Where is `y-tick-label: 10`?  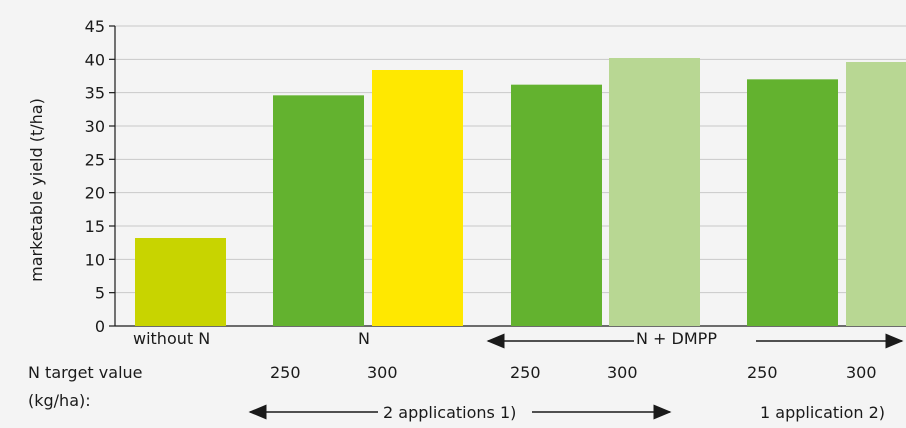
y-tick-label: 10 is located at coordinates (95, 259).